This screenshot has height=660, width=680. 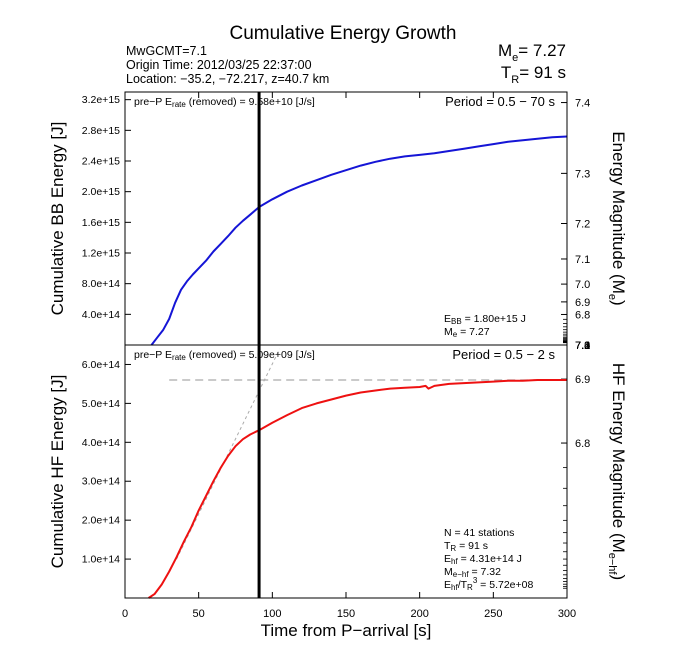 I want to click on x-tick-label: 100, so click(x=272, y=614).